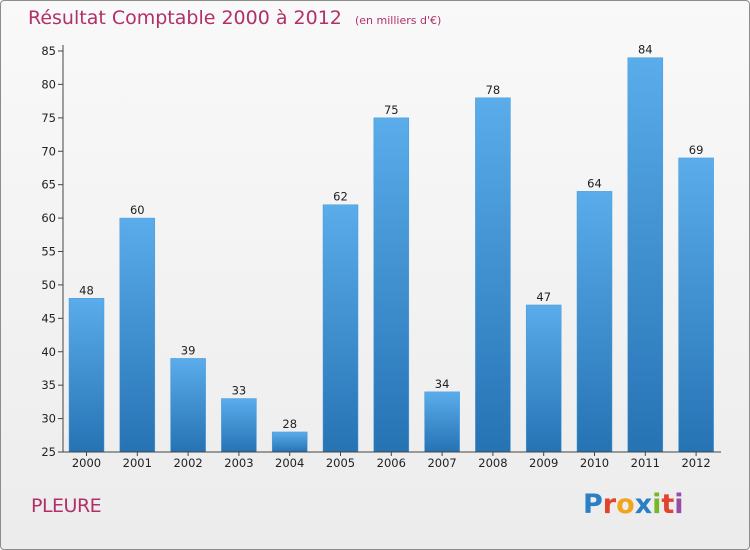 This screenshot has width=750, height=550. I want to click on bar-2004, so click(289, 442).